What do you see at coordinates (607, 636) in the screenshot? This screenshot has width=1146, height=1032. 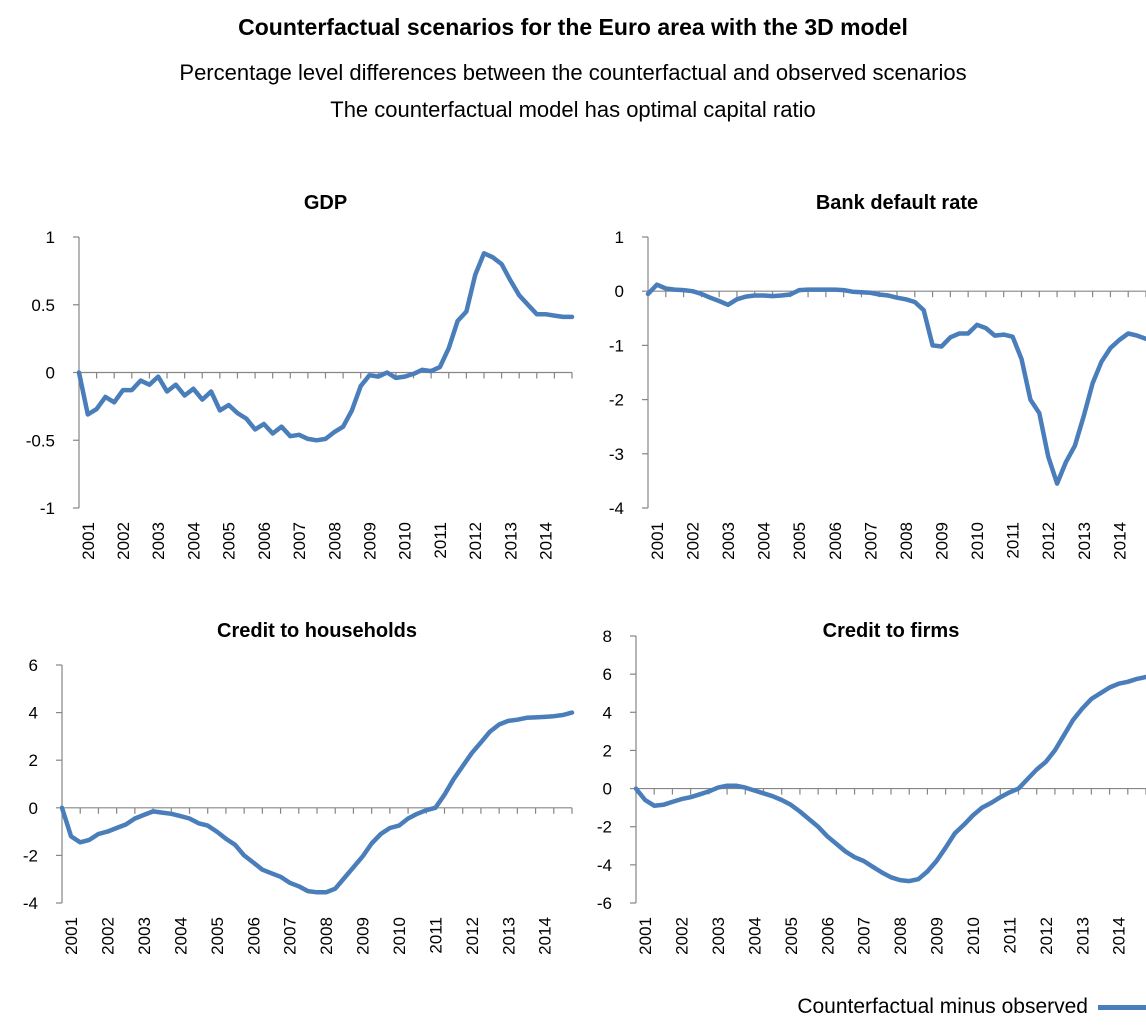 I see `y-tick-label: 8` at bounding box center [607, 636].